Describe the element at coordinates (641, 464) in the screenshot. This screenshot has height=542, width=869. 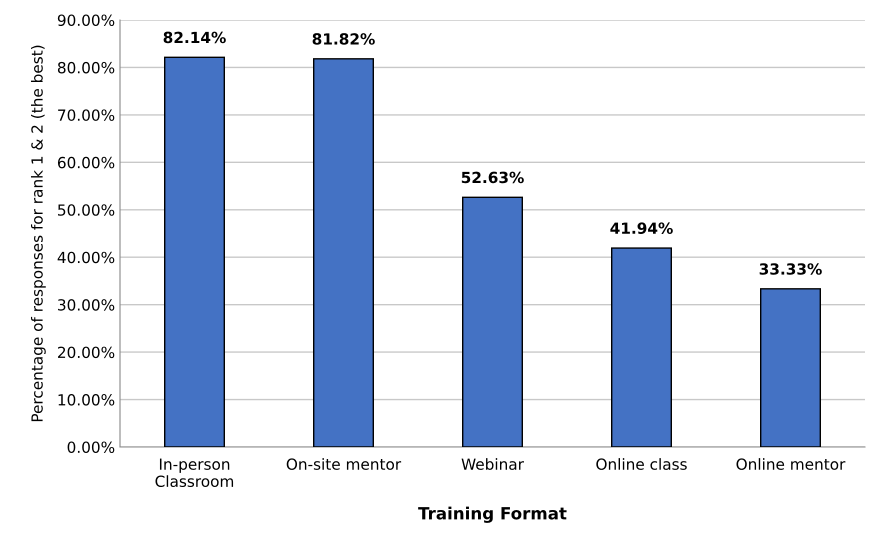
I see `x-tick-label: Online class` at that location.